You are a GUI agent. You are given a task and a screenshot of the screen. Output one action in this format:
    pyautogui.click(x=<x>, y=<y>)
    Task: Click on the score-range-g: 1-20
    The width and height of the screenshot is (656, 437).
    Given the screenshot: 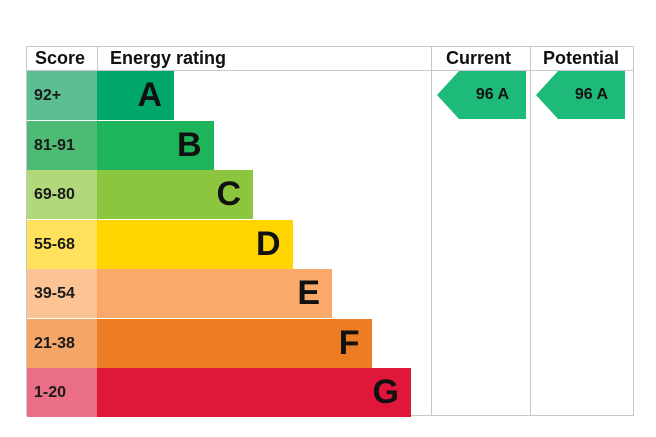 What is the action you would take?
    pyautogui.click(x=62, y=392)
    